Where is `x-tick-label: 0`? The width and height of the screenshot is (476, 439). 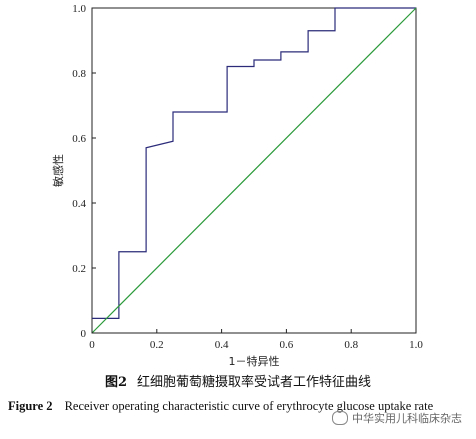 x-tick-label: 0 is located at coordinates (92, 345).